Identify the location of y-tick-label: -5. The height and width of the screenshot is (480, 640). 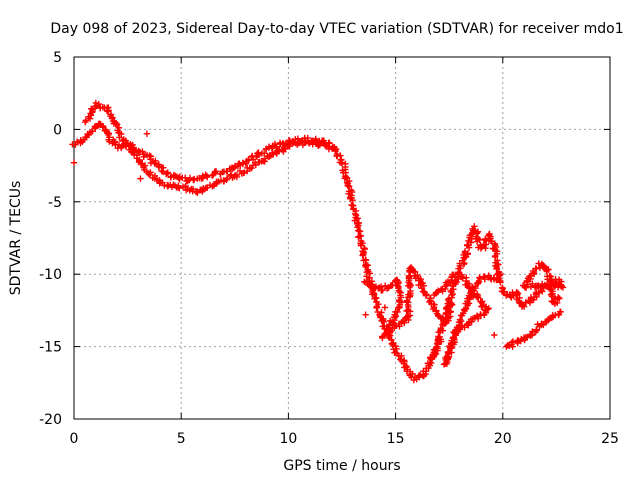
(55, 203).